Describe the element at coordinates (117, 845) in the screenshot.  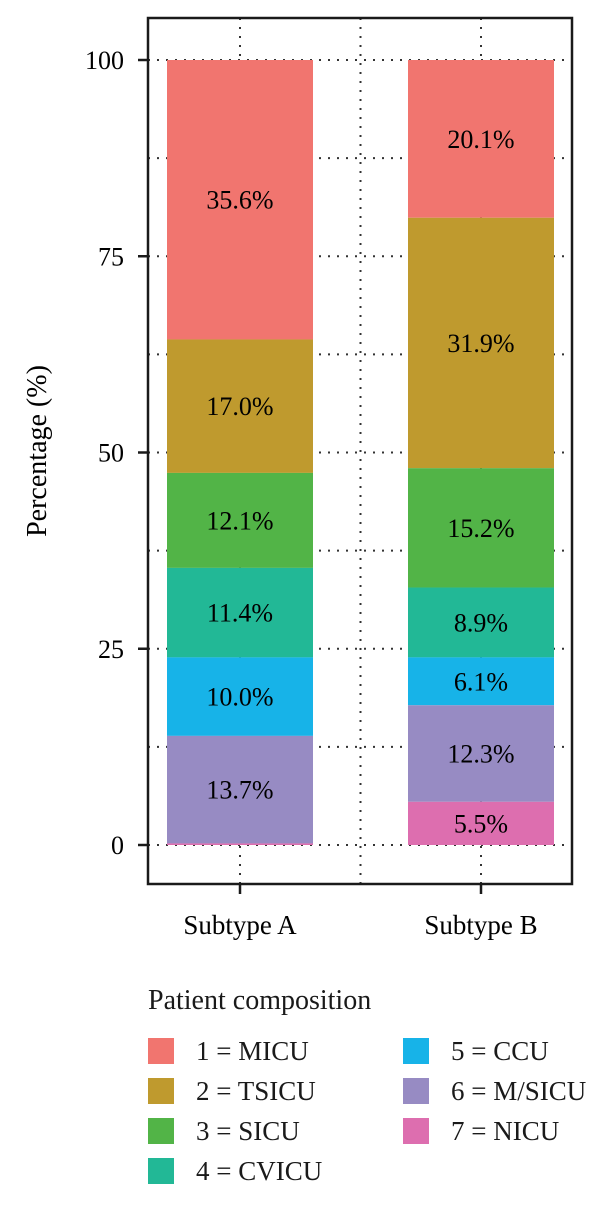
I see `y-tick-label: 0` at that location.